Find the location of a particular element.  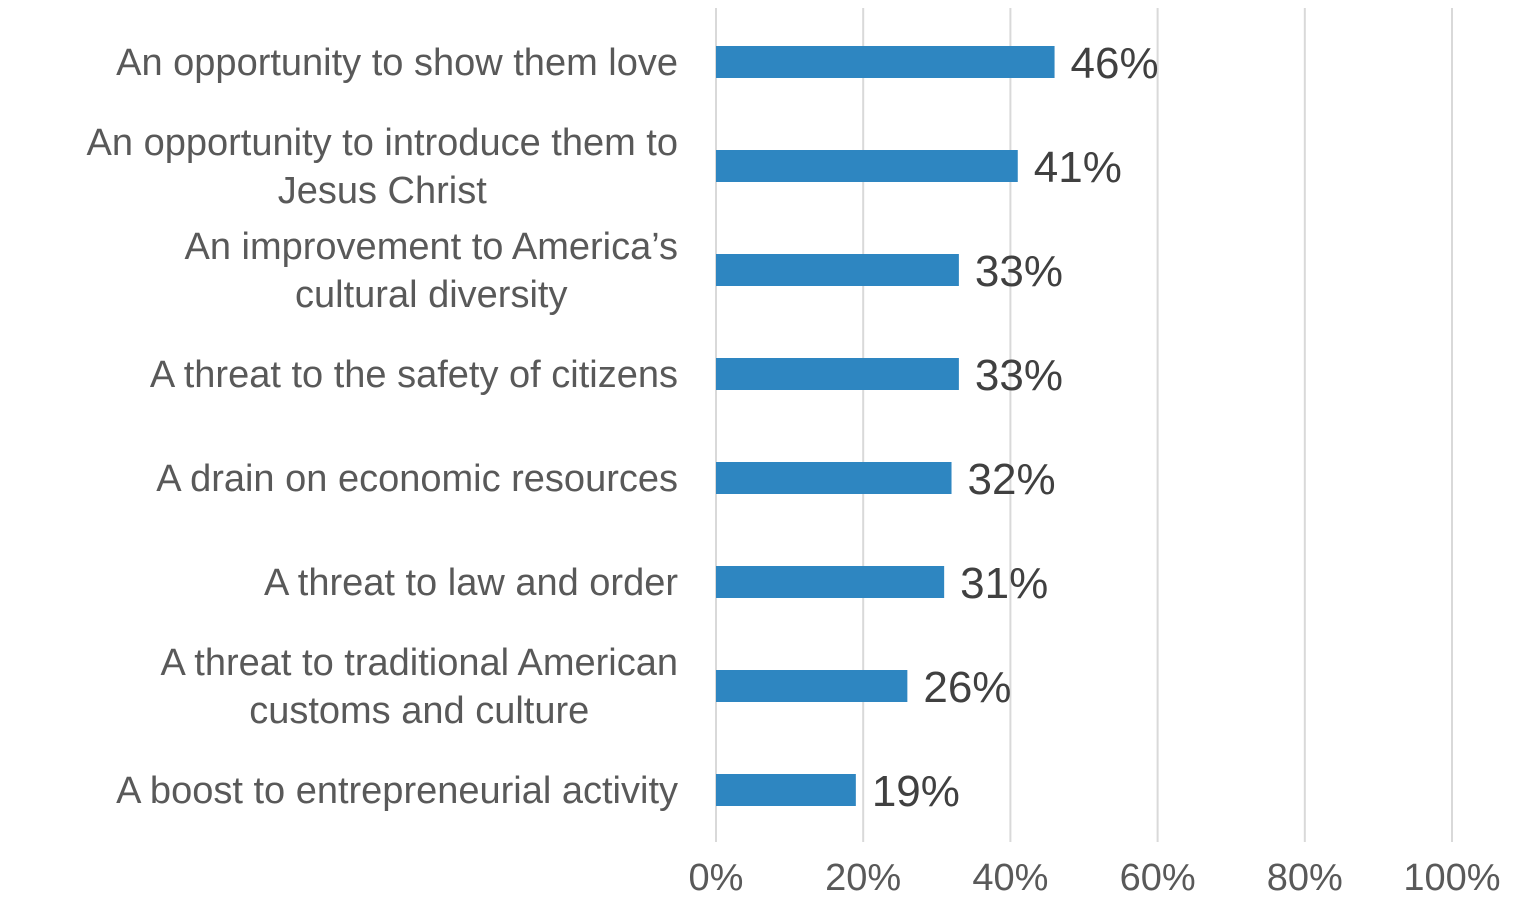

x-axis-ticks: 0% 20% 40% 60% 80% 100% is located at coordinates (1095, 878).